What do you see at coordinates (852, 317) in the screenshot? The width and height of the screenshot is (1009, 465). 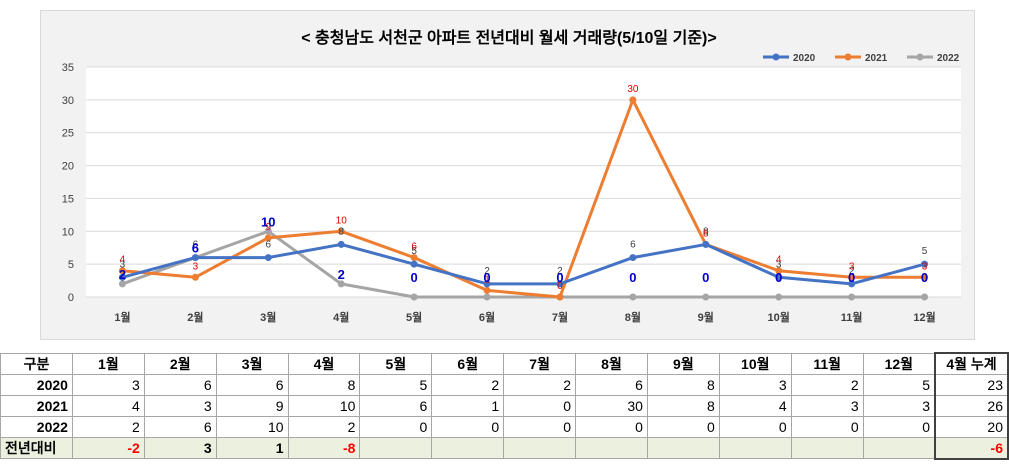 I see `x-tick-label: 11월` at bounding box center [852, 317].